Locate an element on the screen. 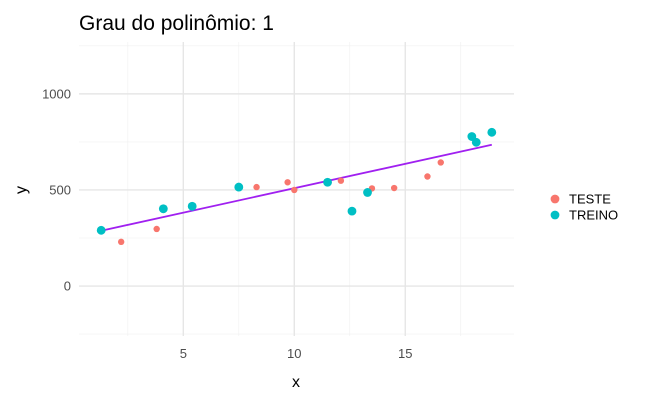  y-tick-label: 0 is located at coordinates (67, 286).